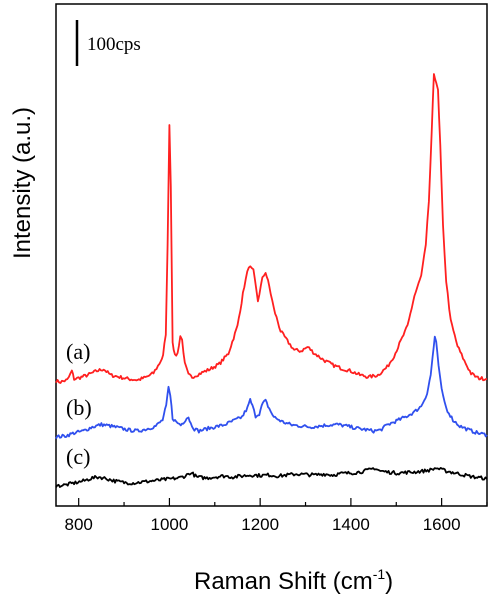 The width and height of the screenshot is (491, 602). Describe the element at coordinates (78, 351) in the screenshot. I see `curve-label-1: (a)` at that location.